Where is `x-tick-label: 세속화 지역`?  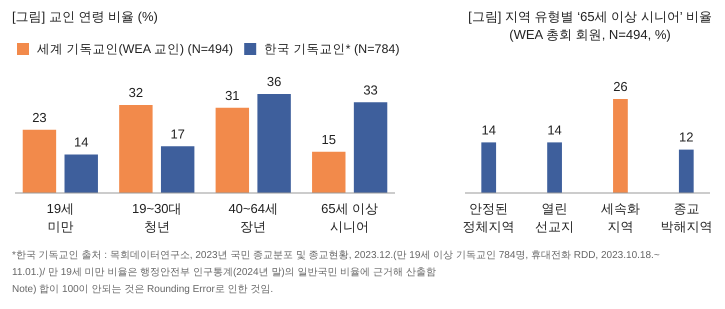 x-tick-label: 세속화 지역 is located at coordinates (620, 217).